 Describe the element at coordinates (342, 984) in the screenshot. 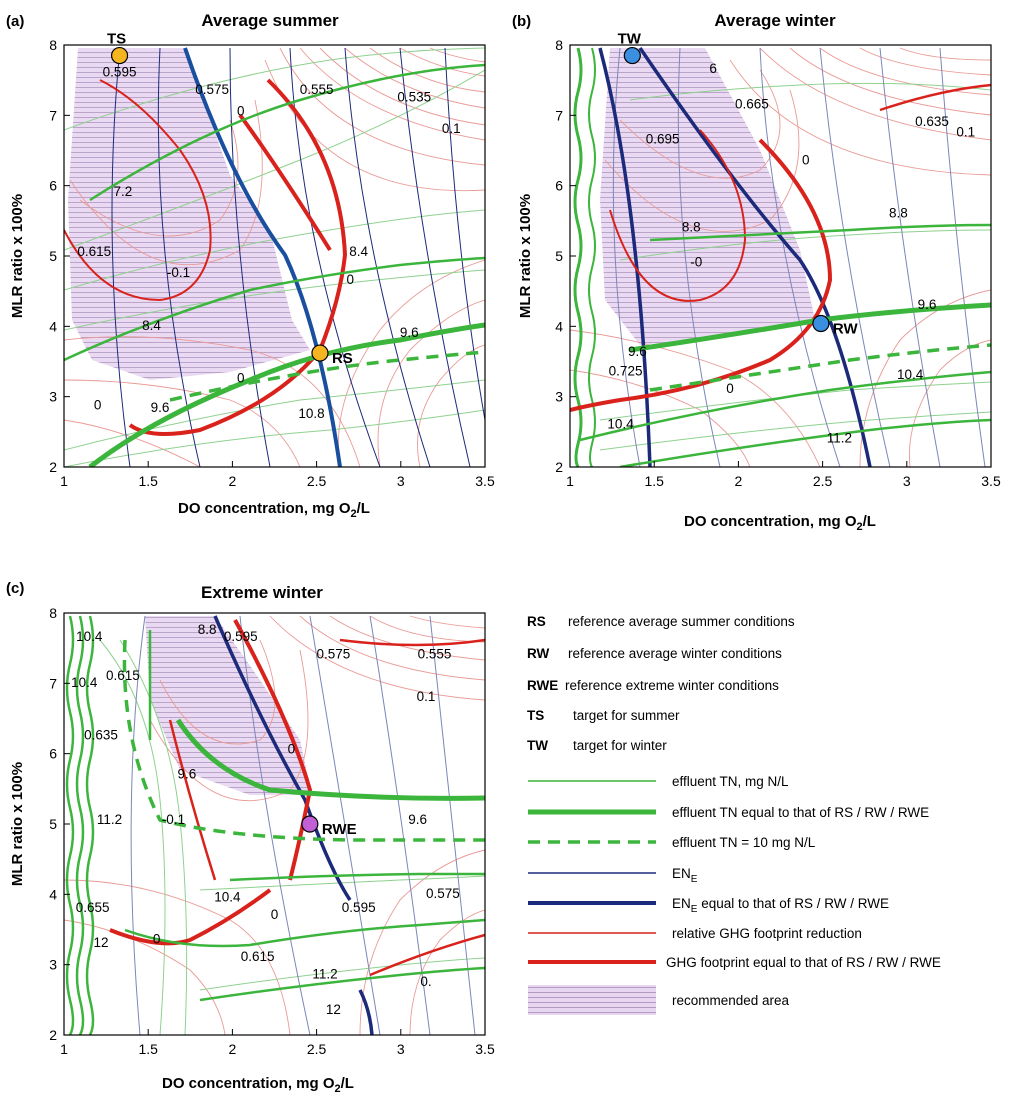

I see `tn-12-line` at that location.